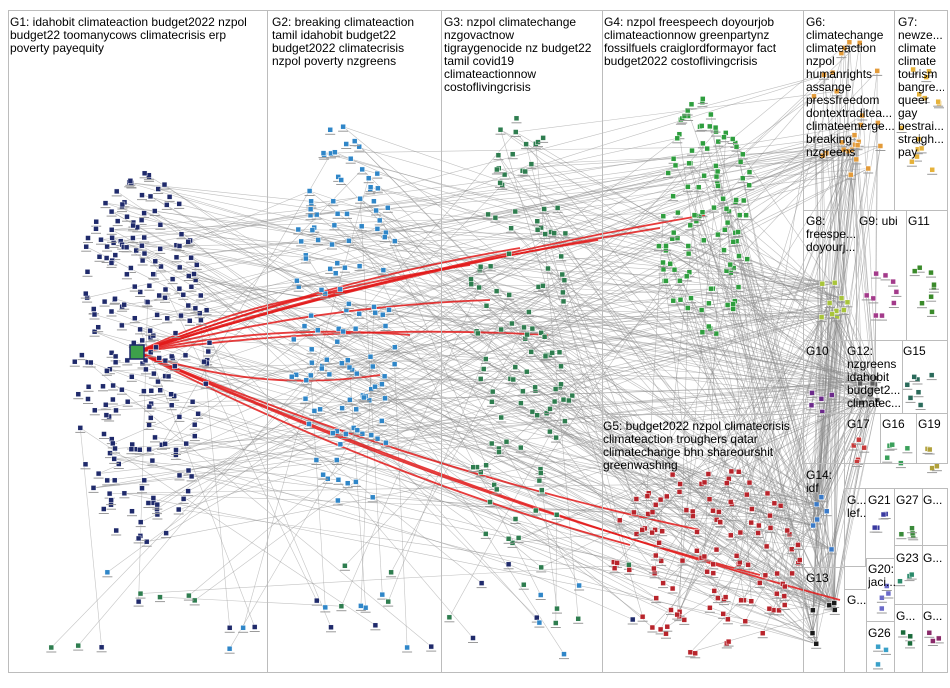  Describe the element at coordinates (929, 424) in the screenshot. I see `group-label-g19: G19` at that location.